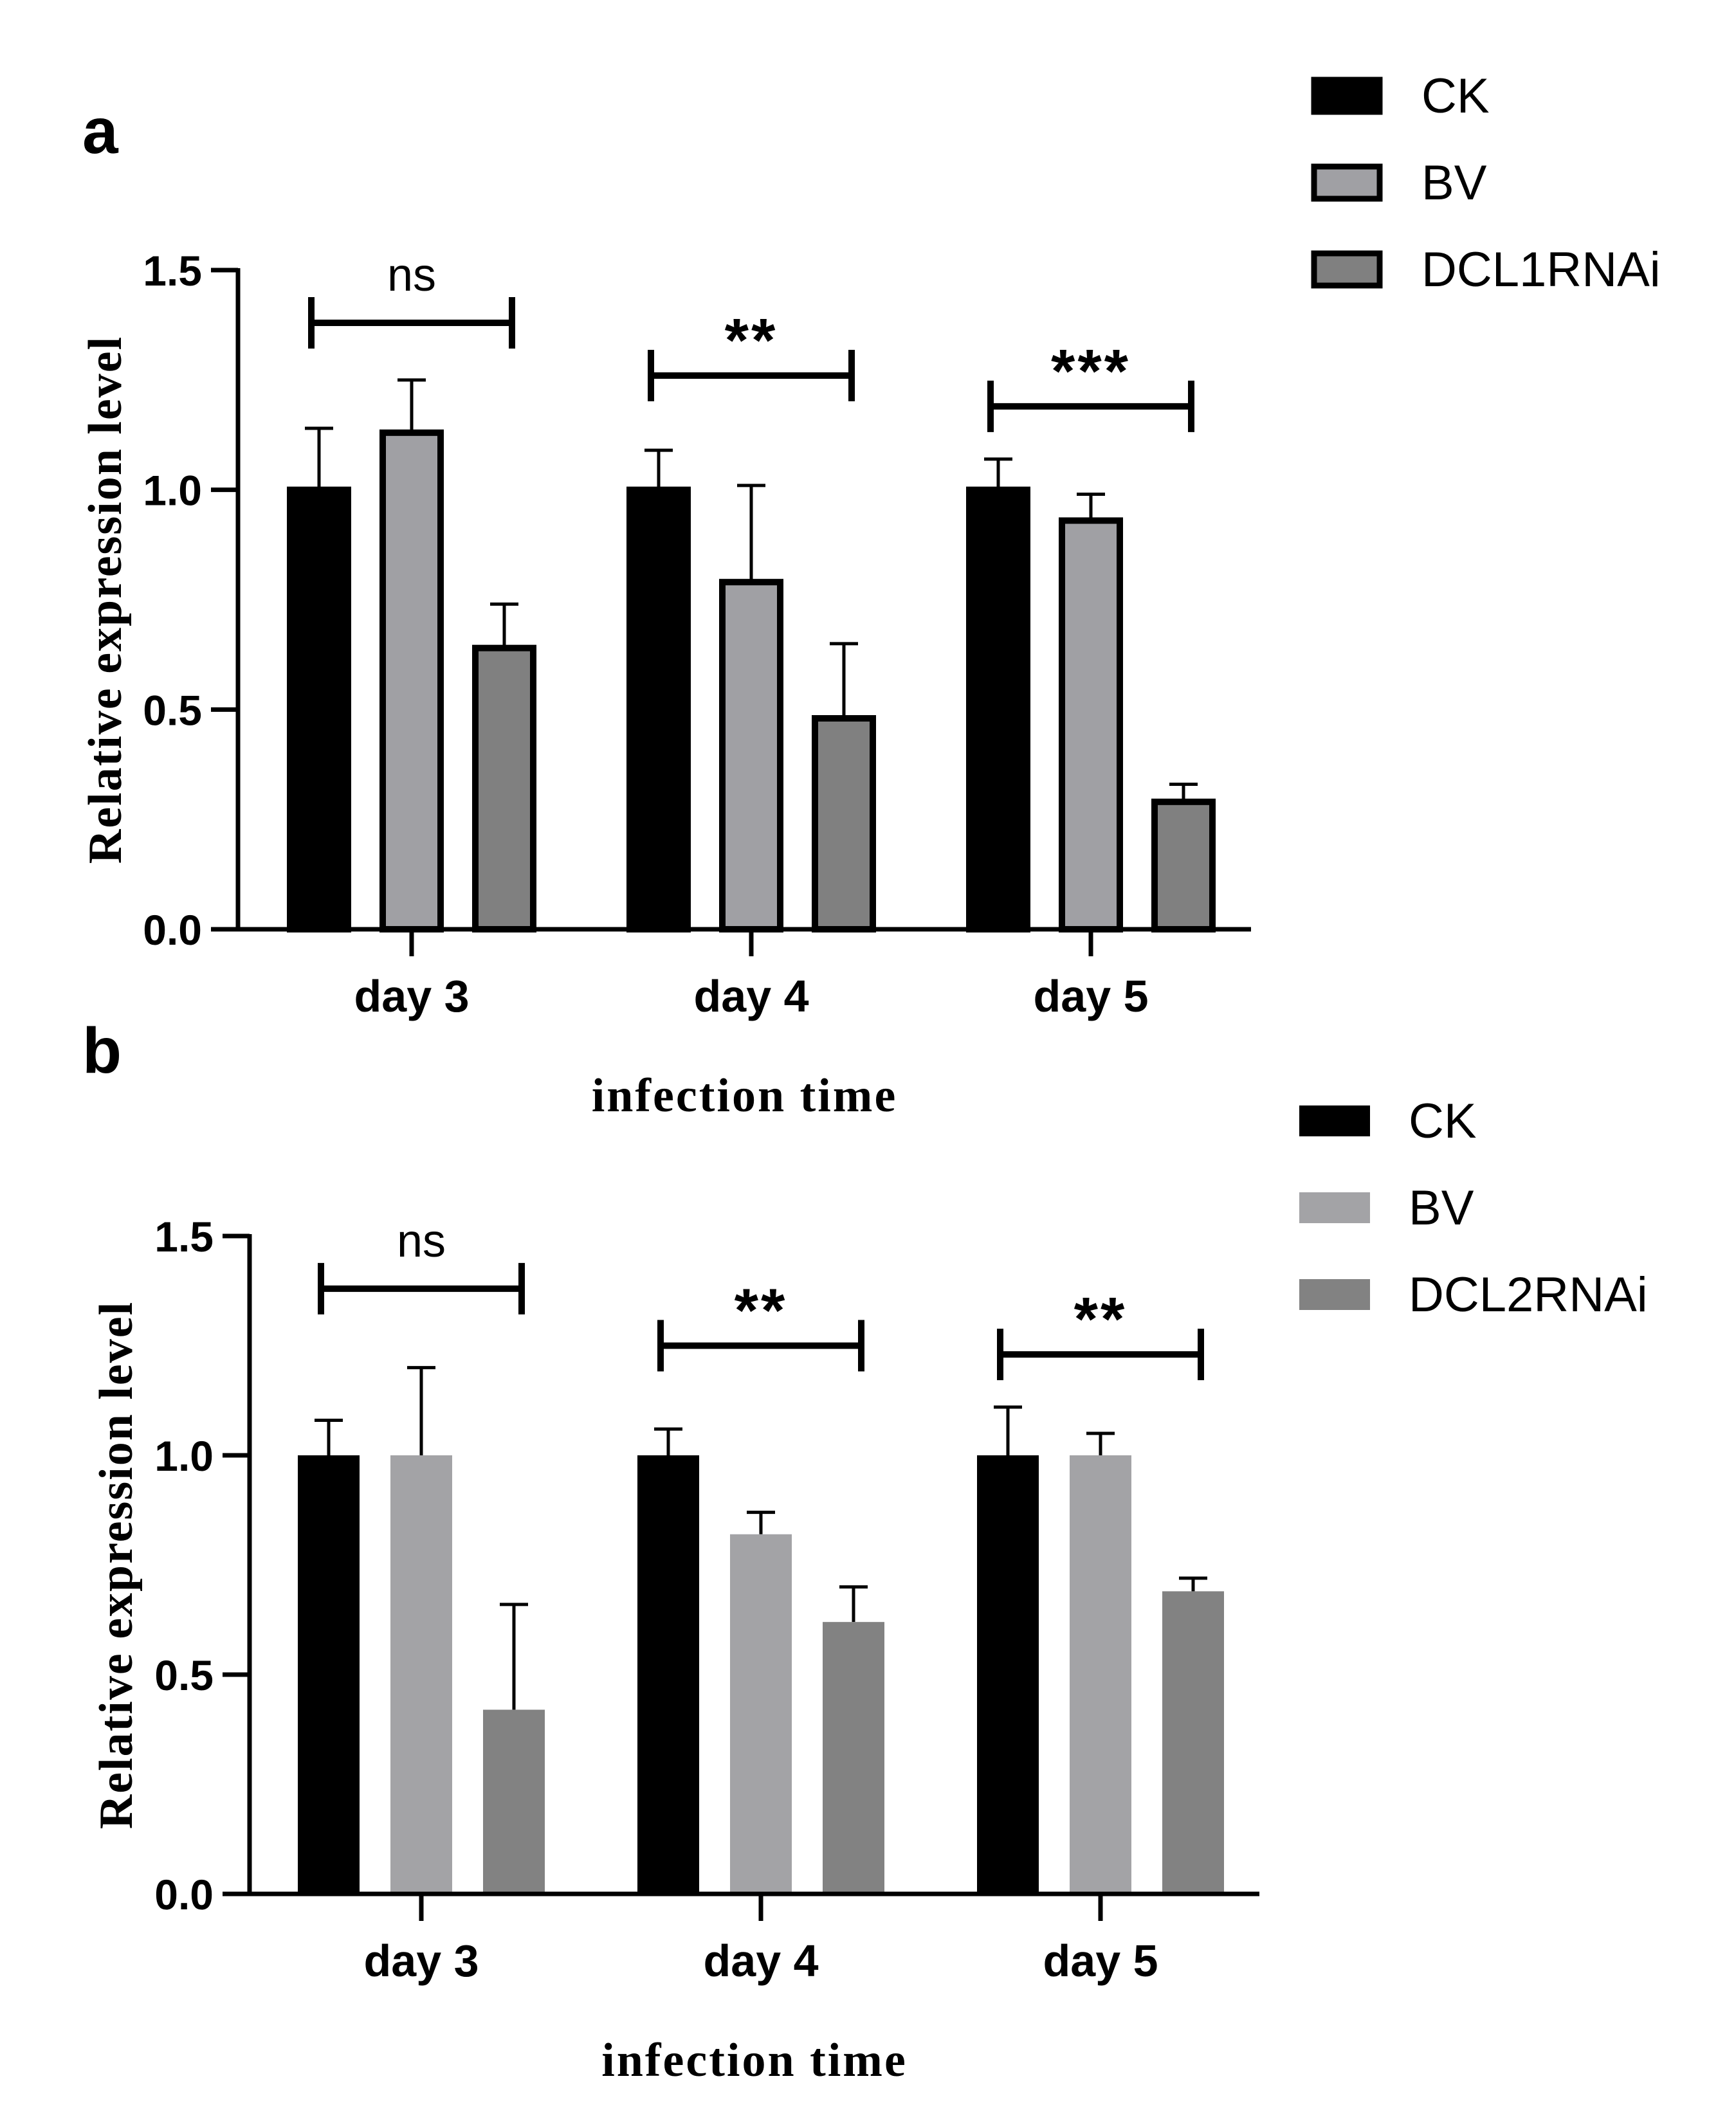  What do you see at coordinates (1193, 1742) in the screenshot?
I see `bar-dcl2rnai-day5` at bounding box center [1193, 1742].